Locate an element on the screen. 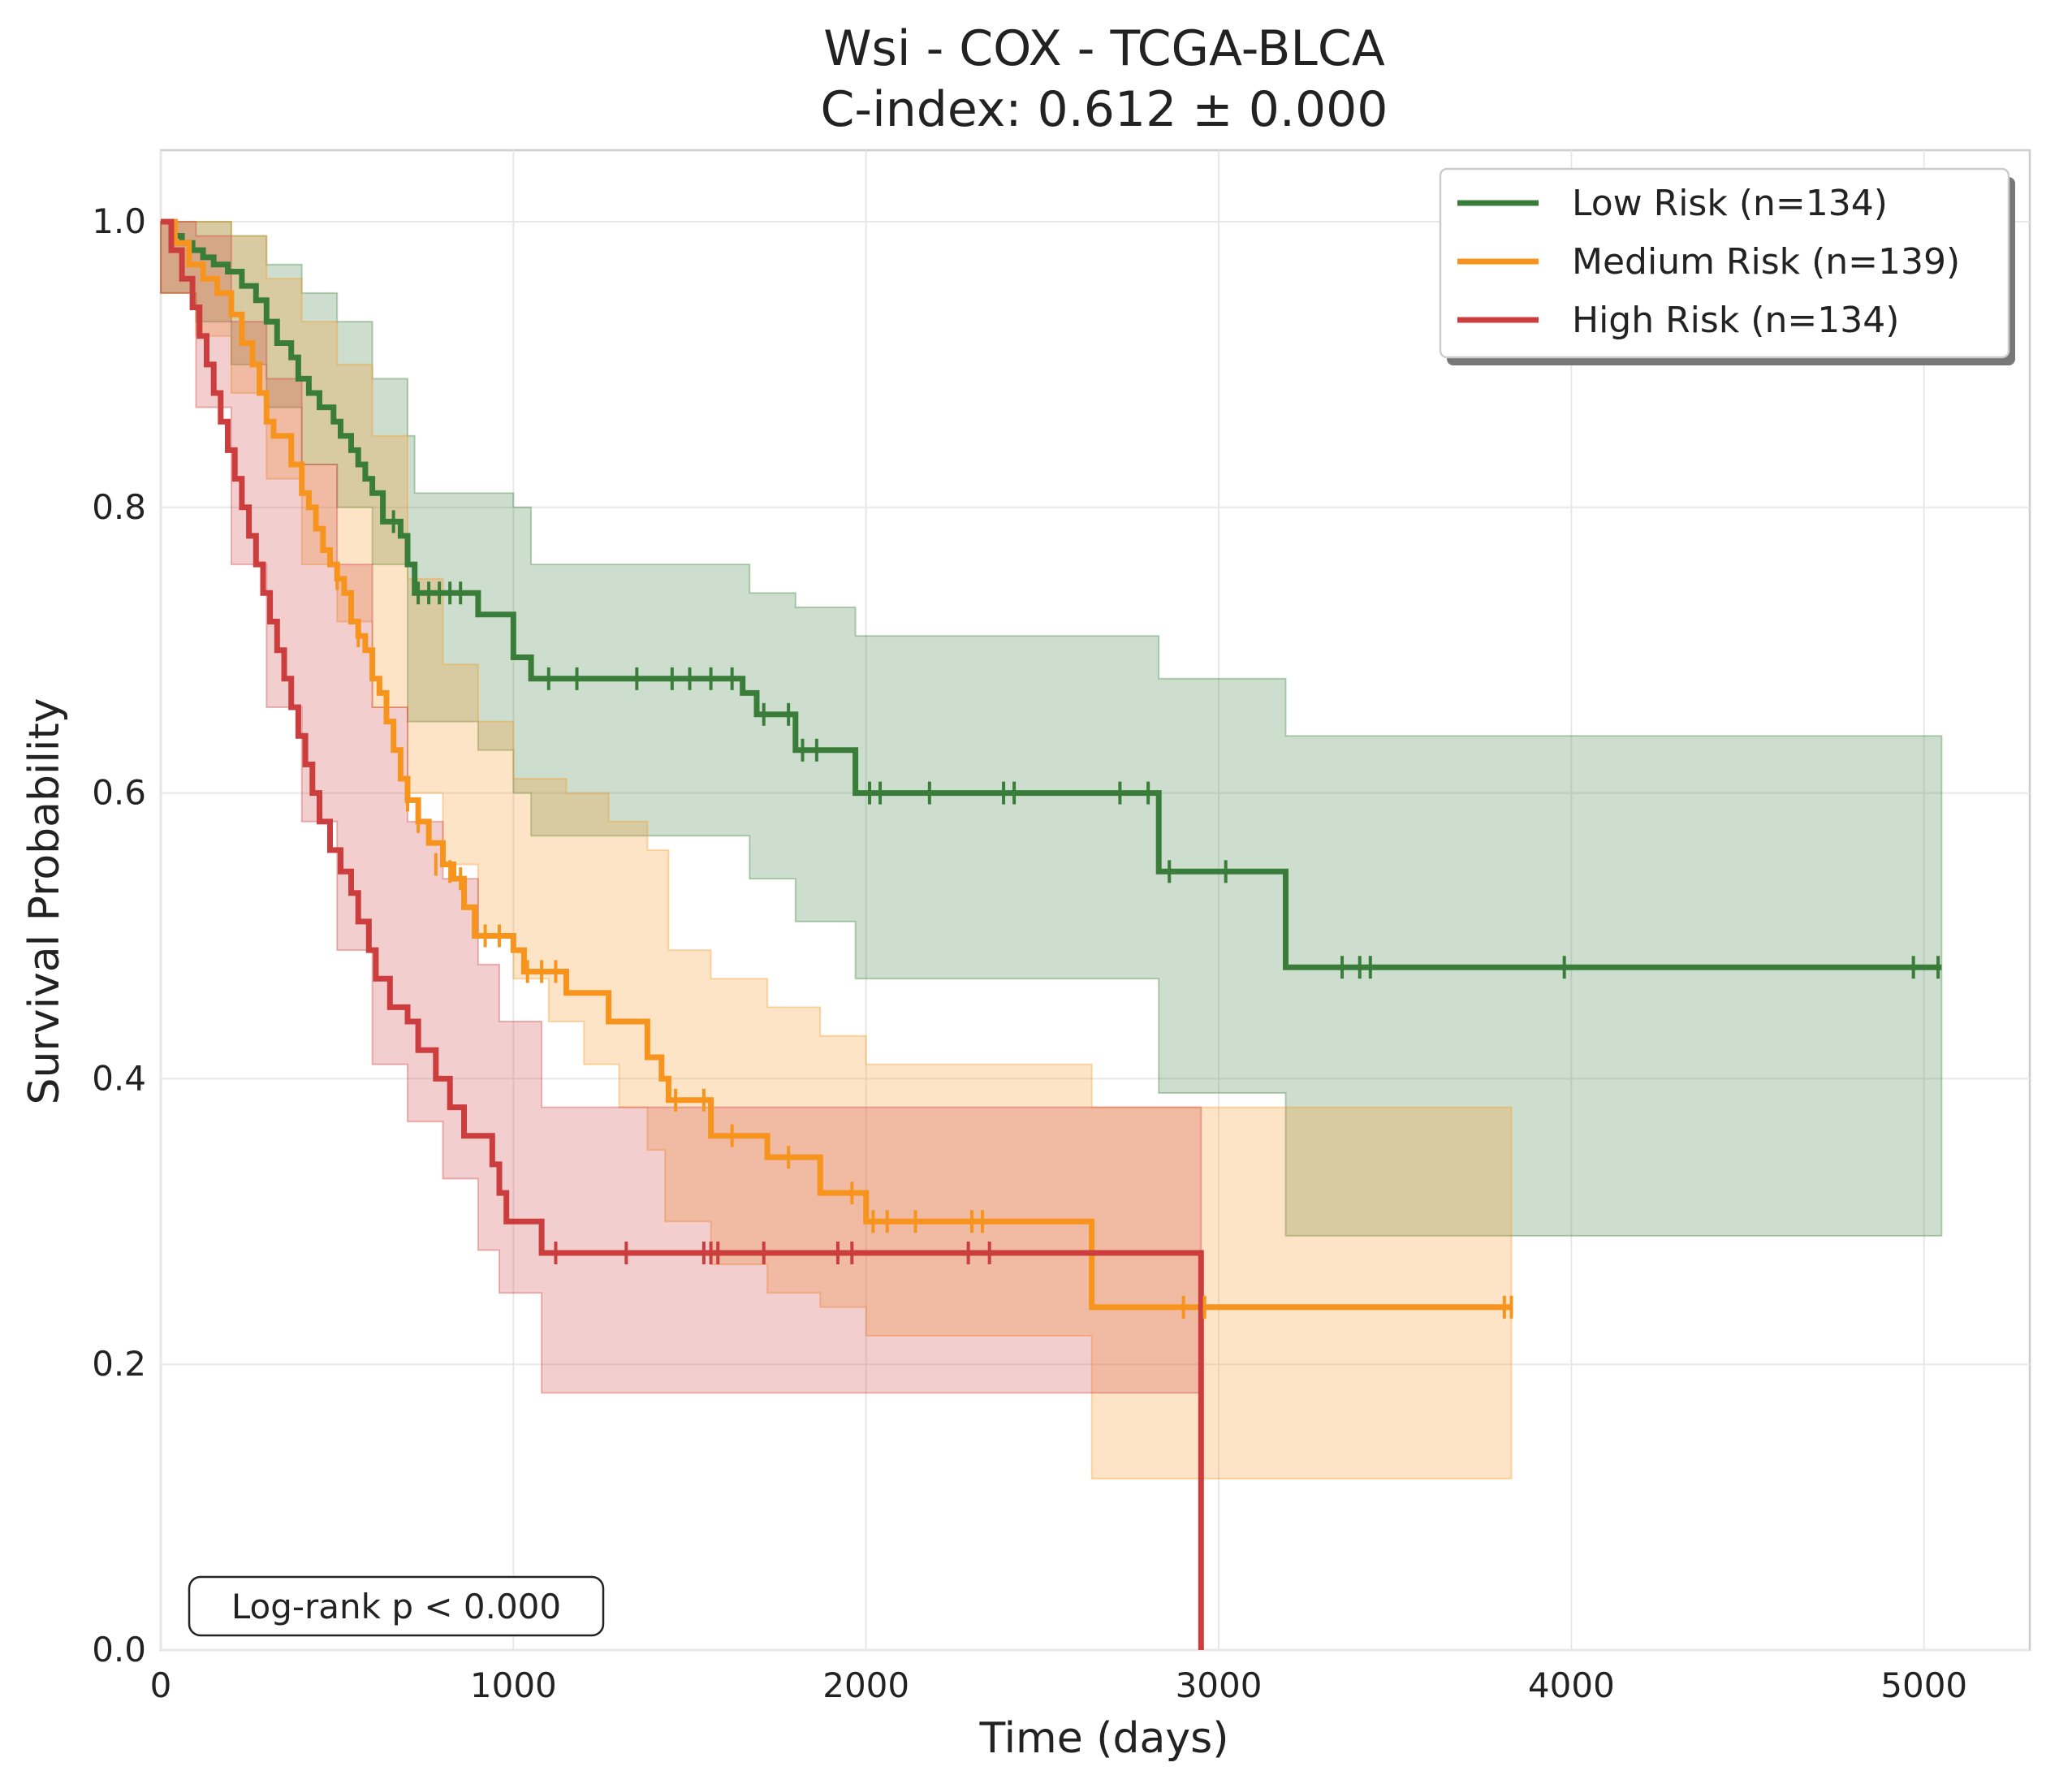 The image size is (2072, 1784). x-tick-label: 4000 is located at coordinates (1571, 1685).